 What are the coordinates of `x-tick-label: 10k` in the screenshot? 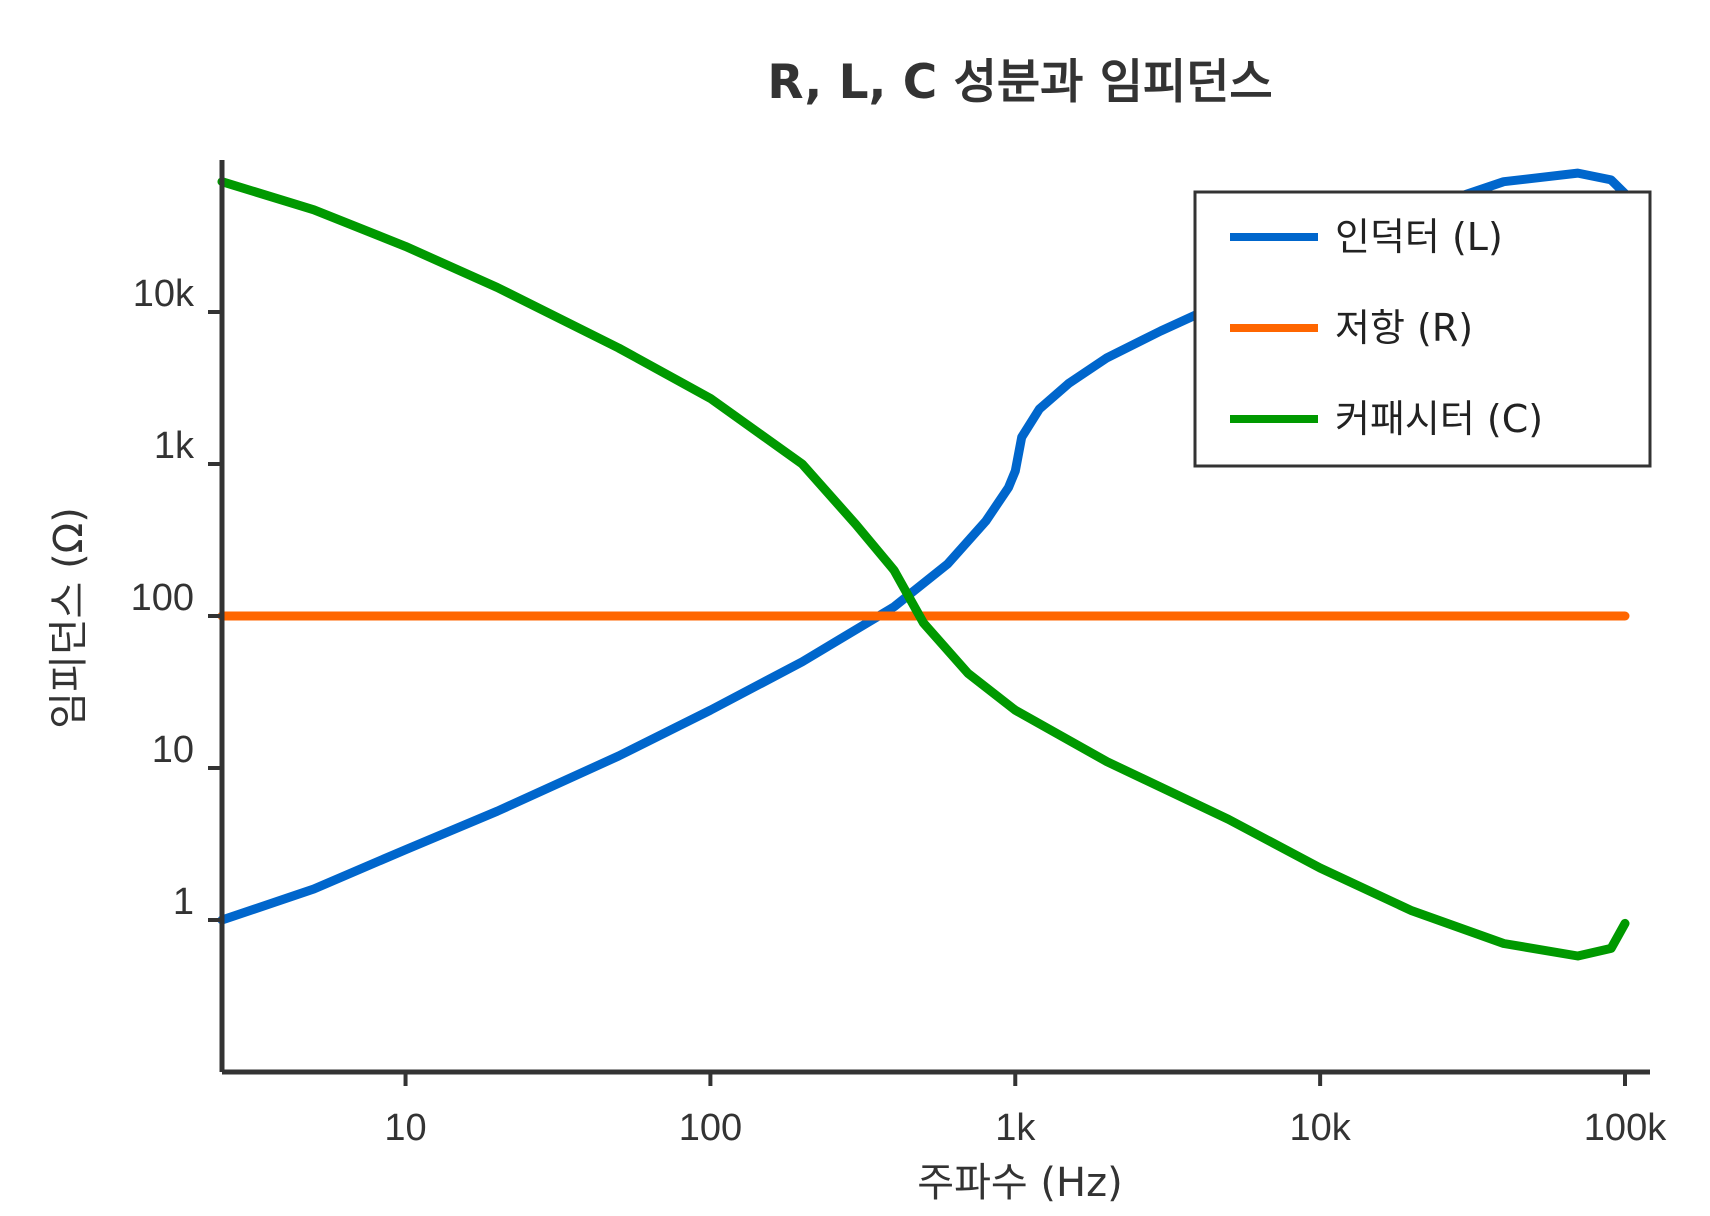 It's located at (1320, 1128).